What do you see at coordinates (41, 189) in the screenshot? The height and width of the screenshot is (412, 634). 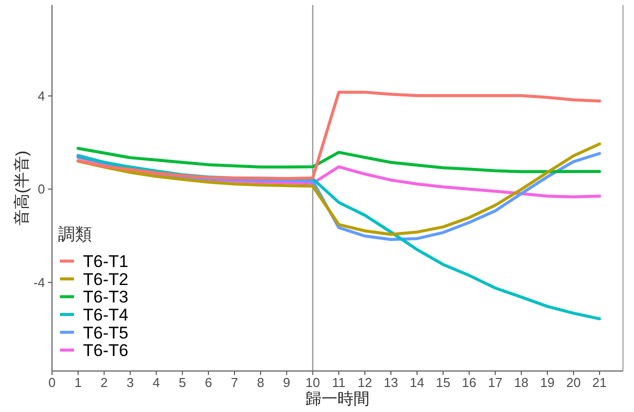 I see `y-tick-label: 0` at bounding box center [41, 189].